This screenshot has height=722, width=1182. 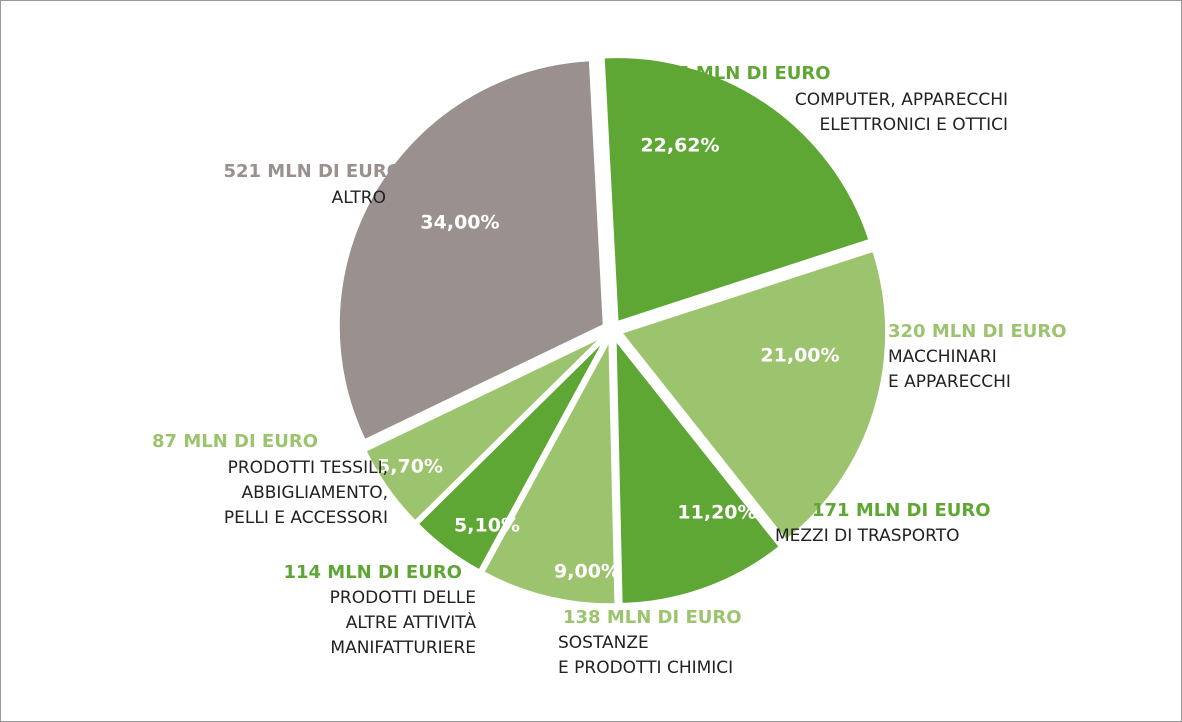 What do you see at coordinates (652, 617) in the screenshot?
I see `amount-label: 138 MLN DI EURO` at bounding box center [652, 617].